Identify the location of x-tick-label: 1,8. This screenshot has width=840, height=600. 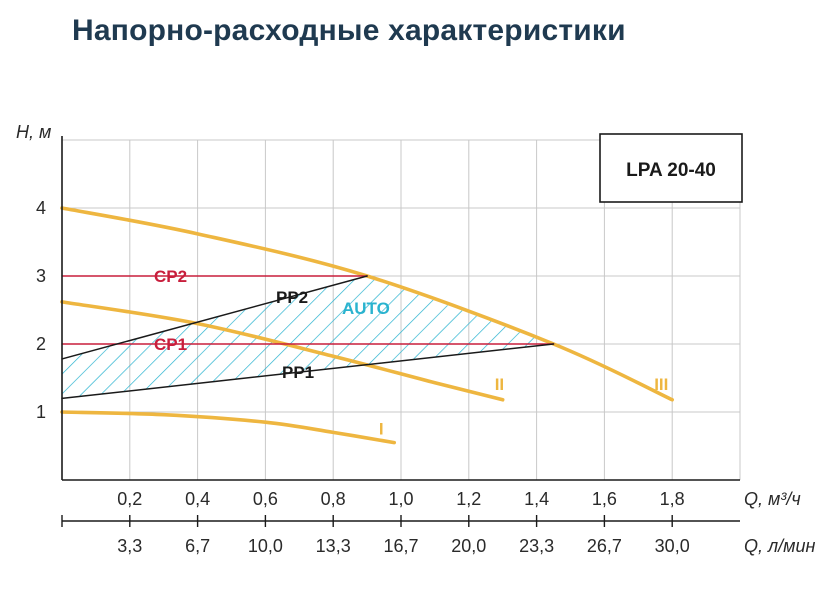
(672, 499).